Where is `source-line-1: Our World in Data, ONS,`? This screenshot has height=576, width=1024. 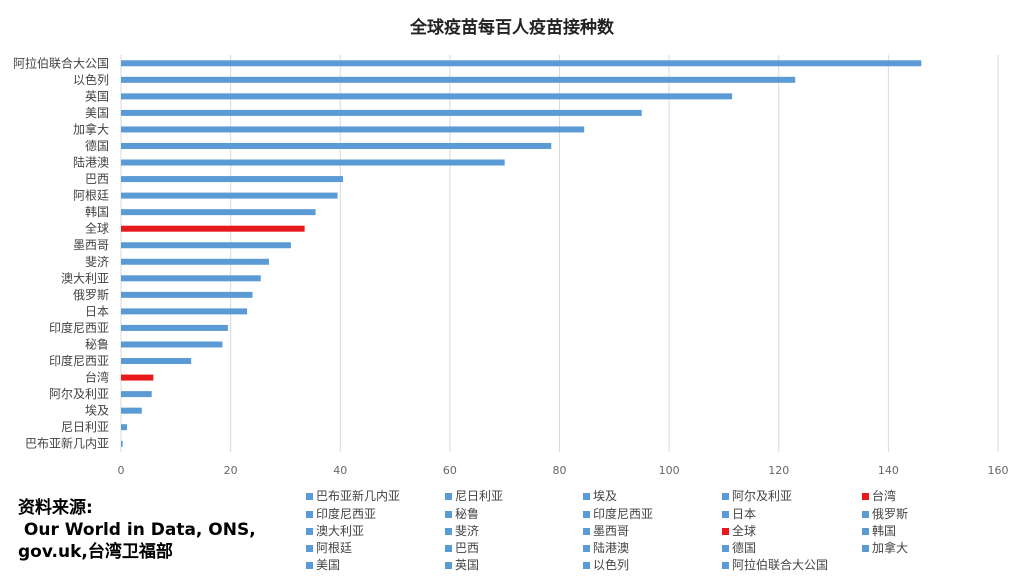
source-line-1: Our World in Data, ONS, is located at coordinates (137, 530).